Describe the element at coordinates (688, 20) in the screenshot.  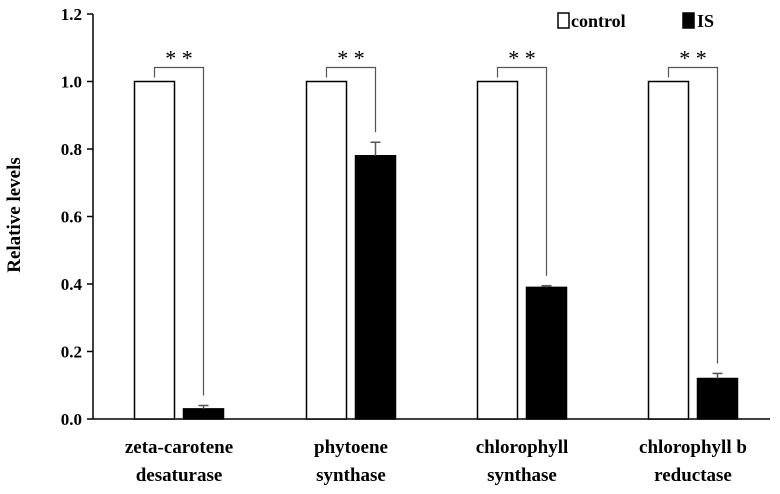
I see `legend-swatch-is` at that location.